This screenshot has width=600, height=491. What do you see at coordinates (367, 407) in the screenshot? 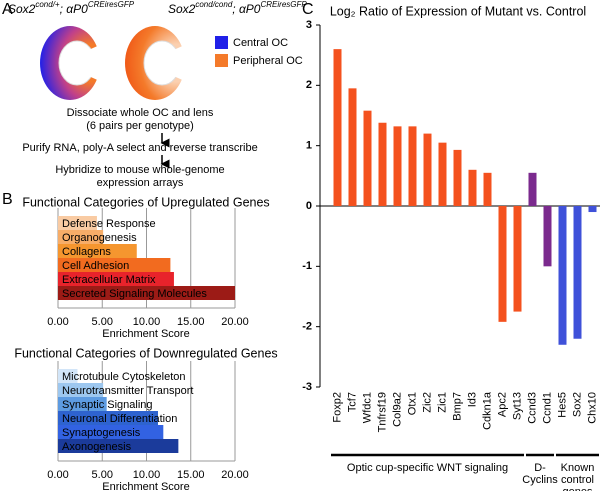
I see `x-tick-label: Wfdc1` at bounding box center [367, 407].